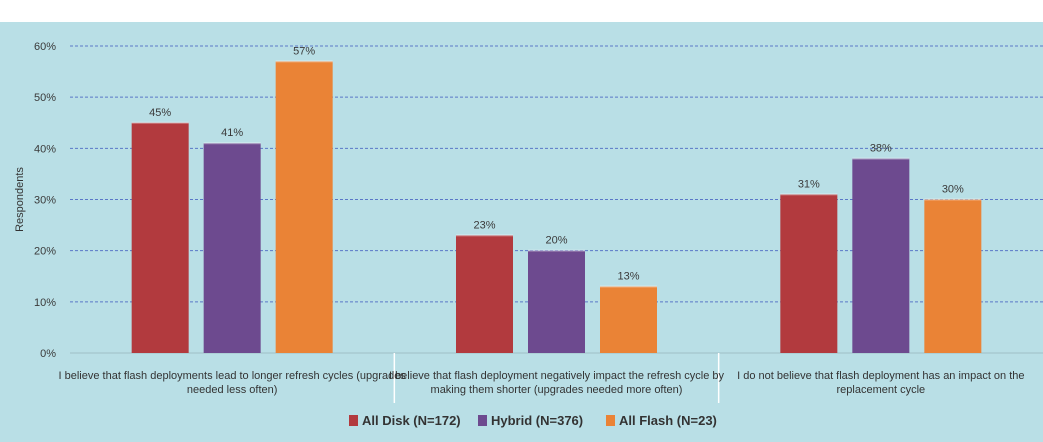 The width and height of the screenshot is (1043, 442). Describe the element at coordinates (232, 390) in the screenshot. I see `category-label: needed less often)` at that location.